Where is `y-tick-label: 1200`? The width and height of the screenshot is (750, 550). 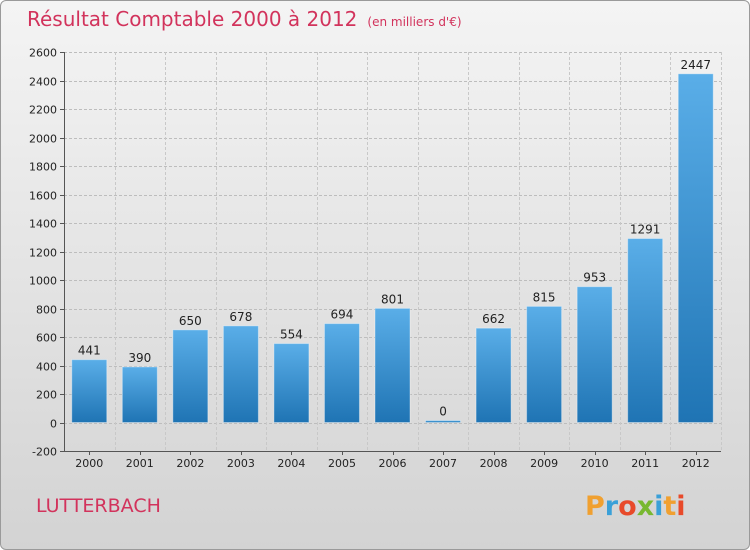 y-tick-label: 1200 is located at coordinates (43, 253).